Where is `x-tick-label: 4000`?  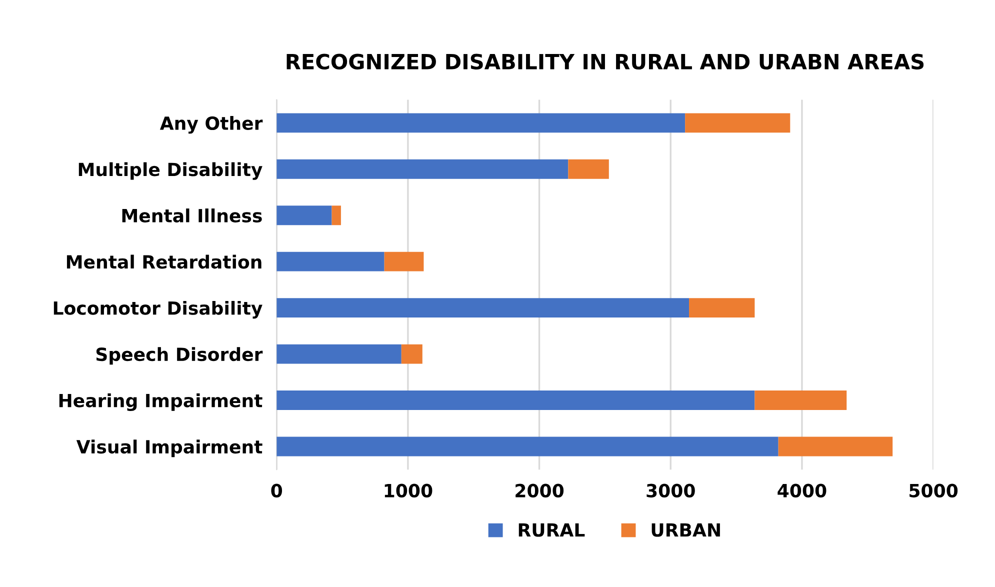 x-tick-label: 4000 is located at coordinates (802, 491).